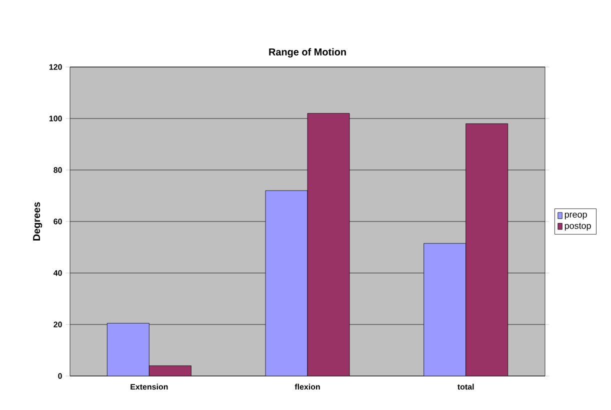  Describe the element at coordinates (307, 53) in the screenshot. I see `chart-title: Range of Motion` at that location.